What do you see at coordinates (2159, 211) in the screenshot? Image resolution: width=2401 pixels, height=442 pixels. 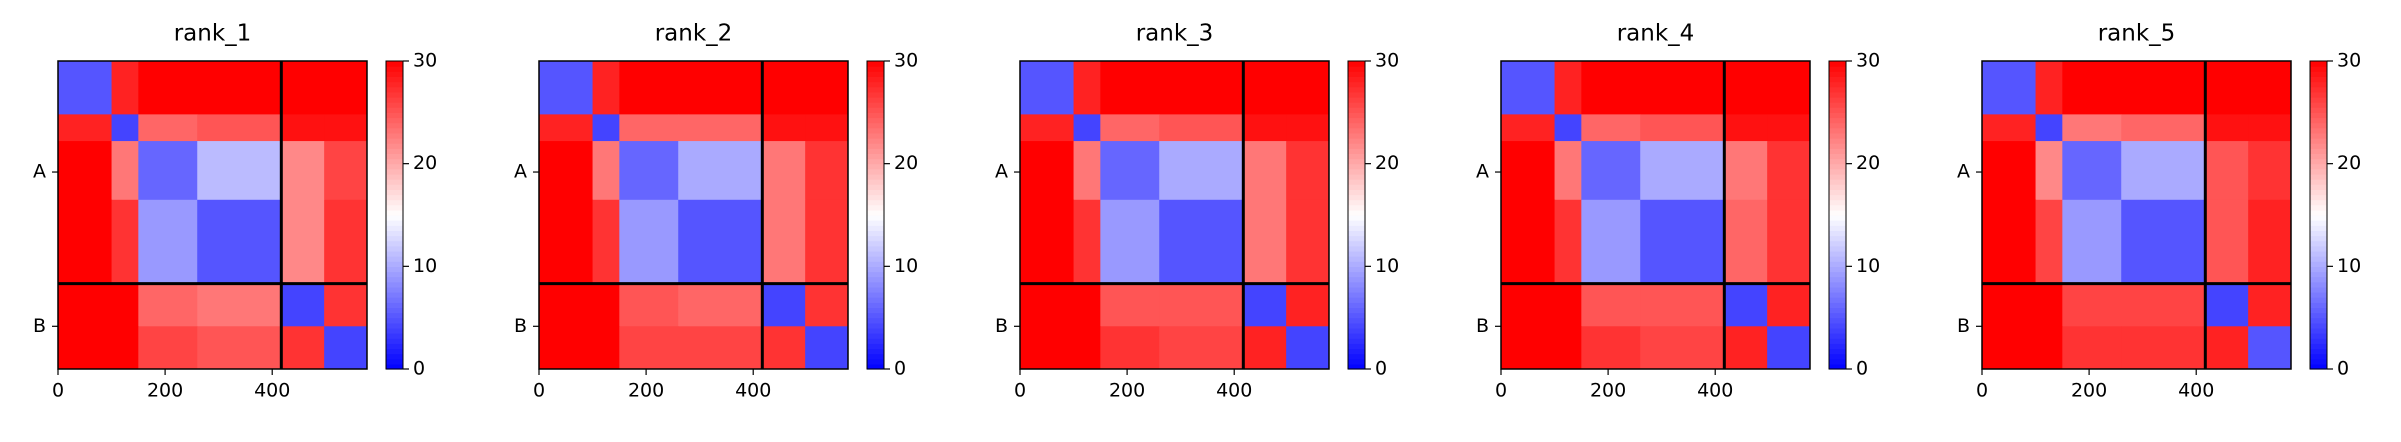 I see `panel: rank_5 0 200 400 A B 0 10 20 30` at bounding box center [2159, 211].